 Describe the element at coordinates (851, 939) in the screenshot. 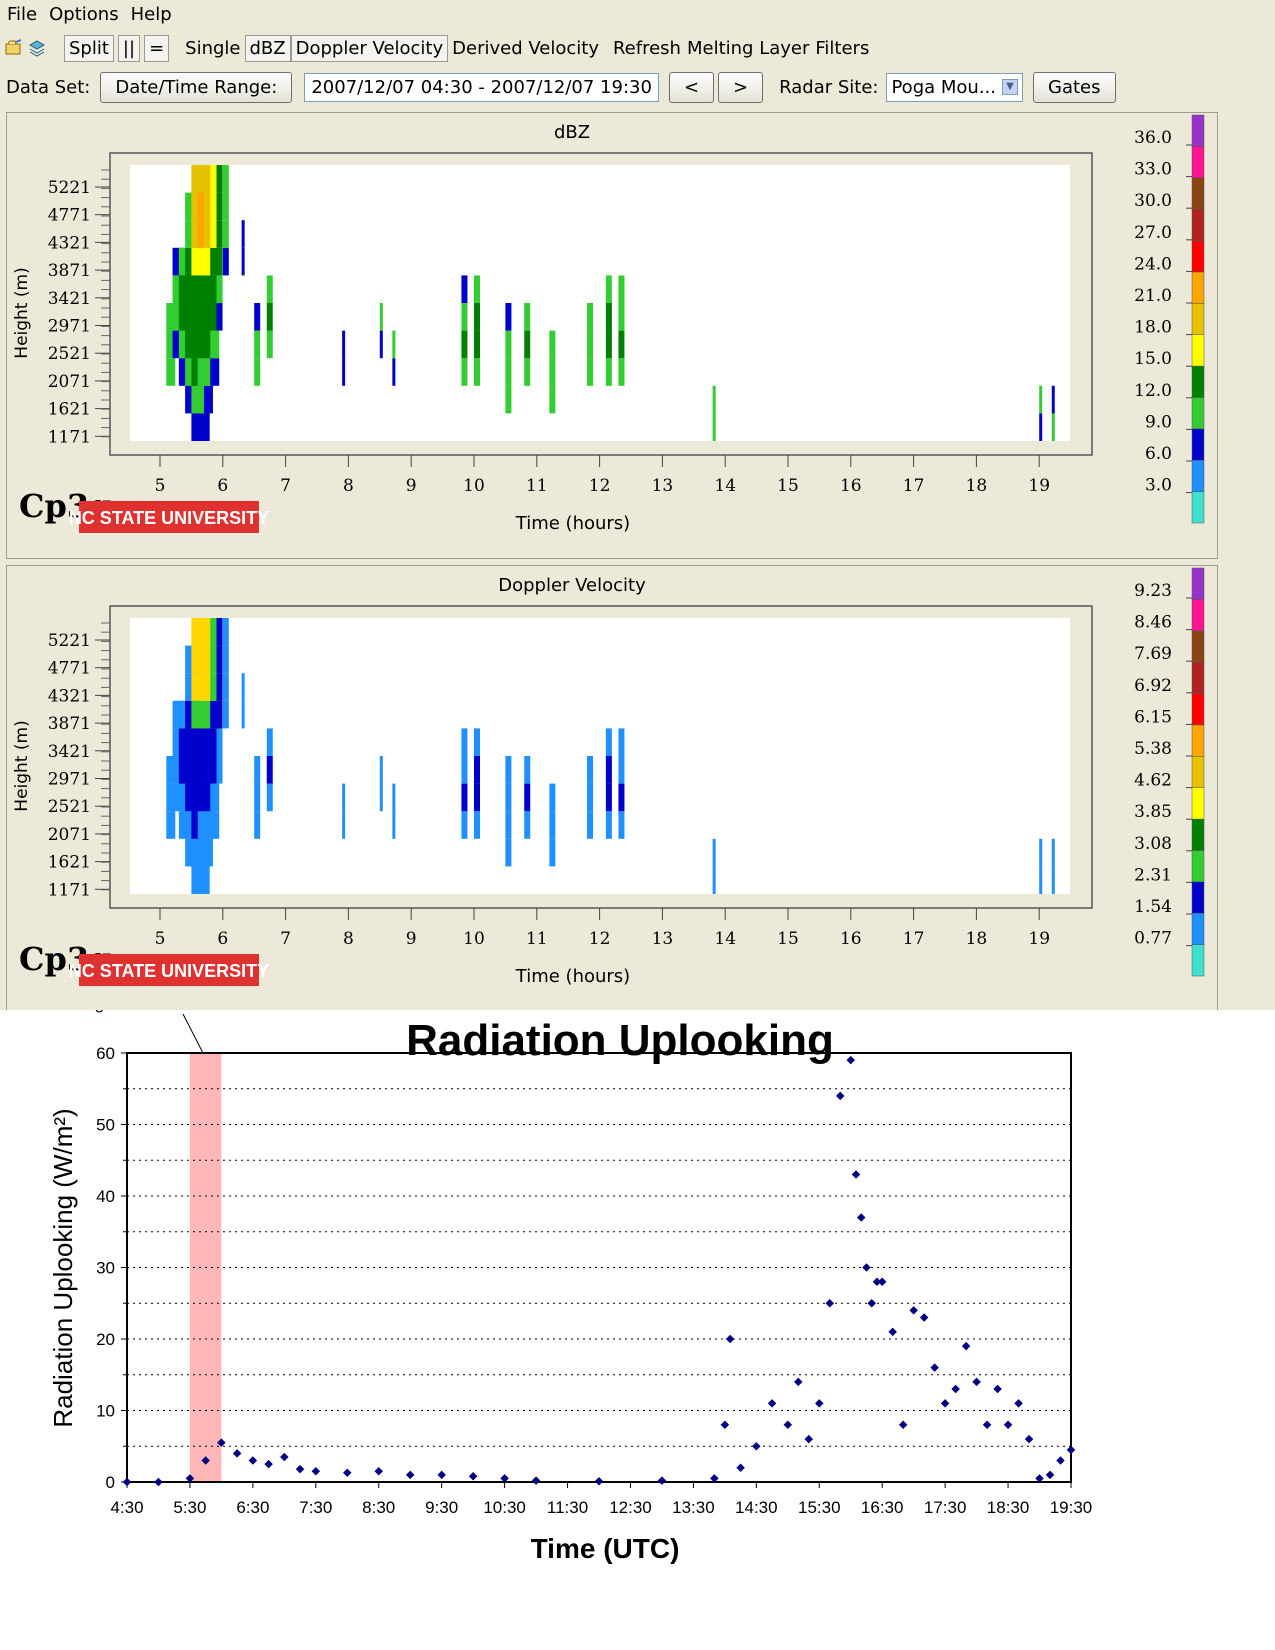

I see `x-tick-label: 16` at that location.